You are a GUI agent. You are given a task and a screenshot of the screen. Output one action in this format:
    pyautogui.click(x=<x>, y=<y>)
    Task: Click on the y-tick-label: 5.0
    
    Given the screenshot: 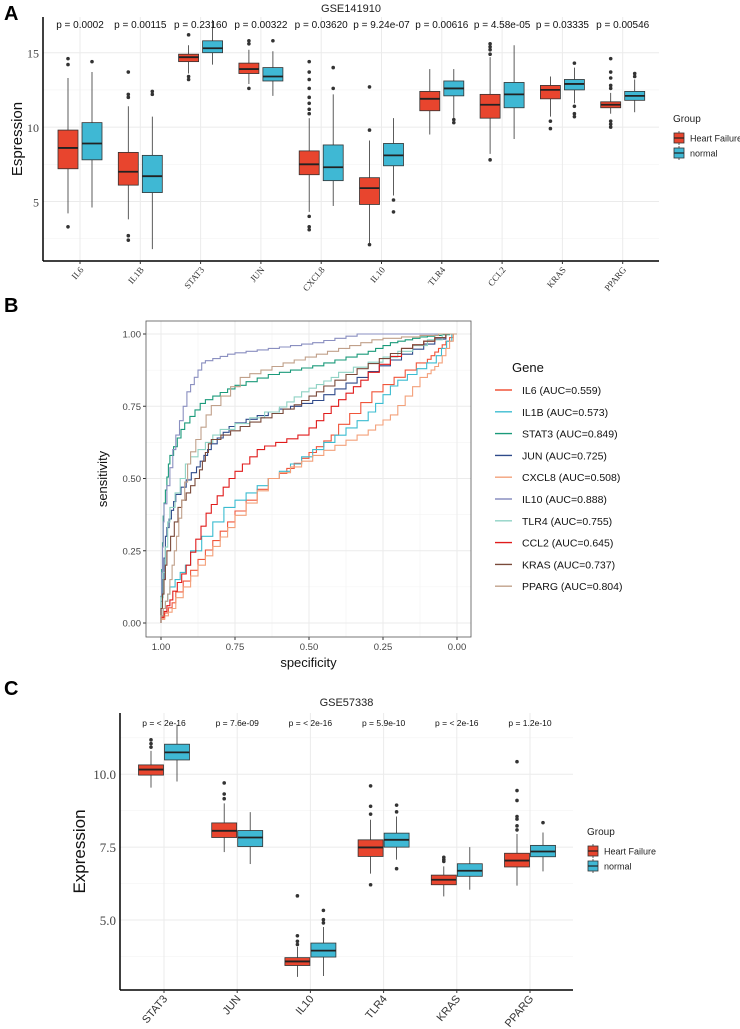 What is the action you would take?
    pyautogui.click(x=108, y=920)
    